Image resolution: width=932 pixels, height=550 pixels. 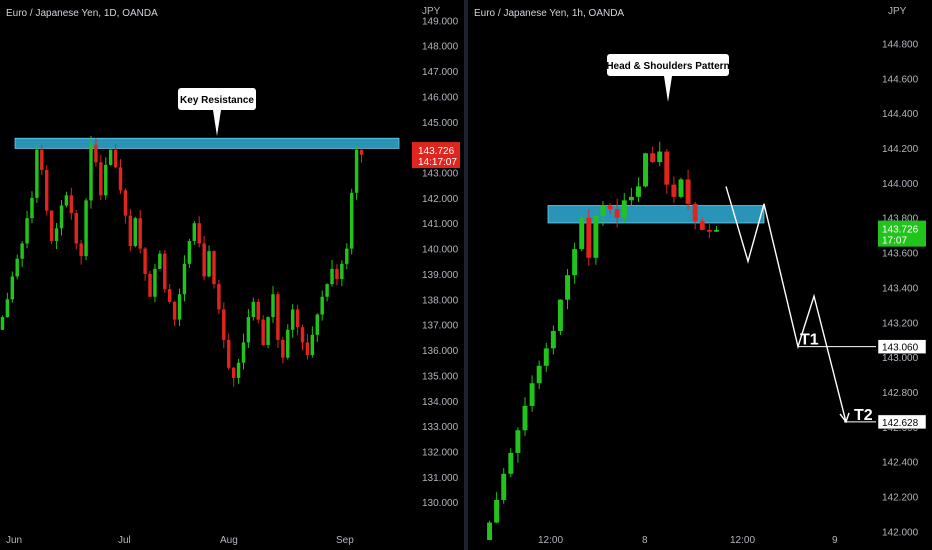 I want to click on last-price-value: 143.726, so click(x=900, y=230).